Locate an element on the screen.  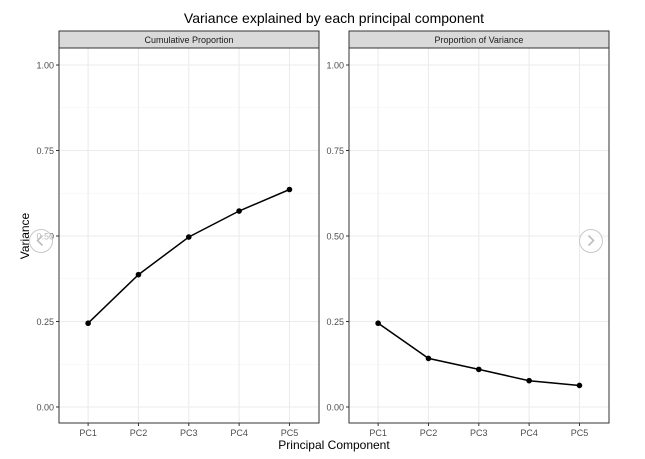
panel-strip-label: Cumulative Proportion is located at coordinates (188, 40).